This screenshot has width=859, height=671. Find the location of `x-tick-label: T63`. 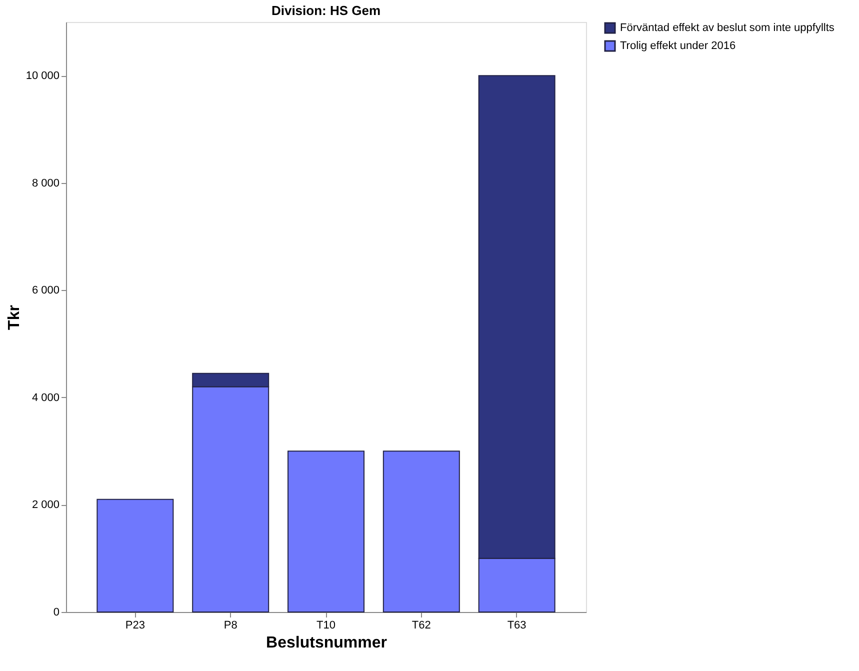

x-tick-label: T63 is located at coordinates (516, 626).